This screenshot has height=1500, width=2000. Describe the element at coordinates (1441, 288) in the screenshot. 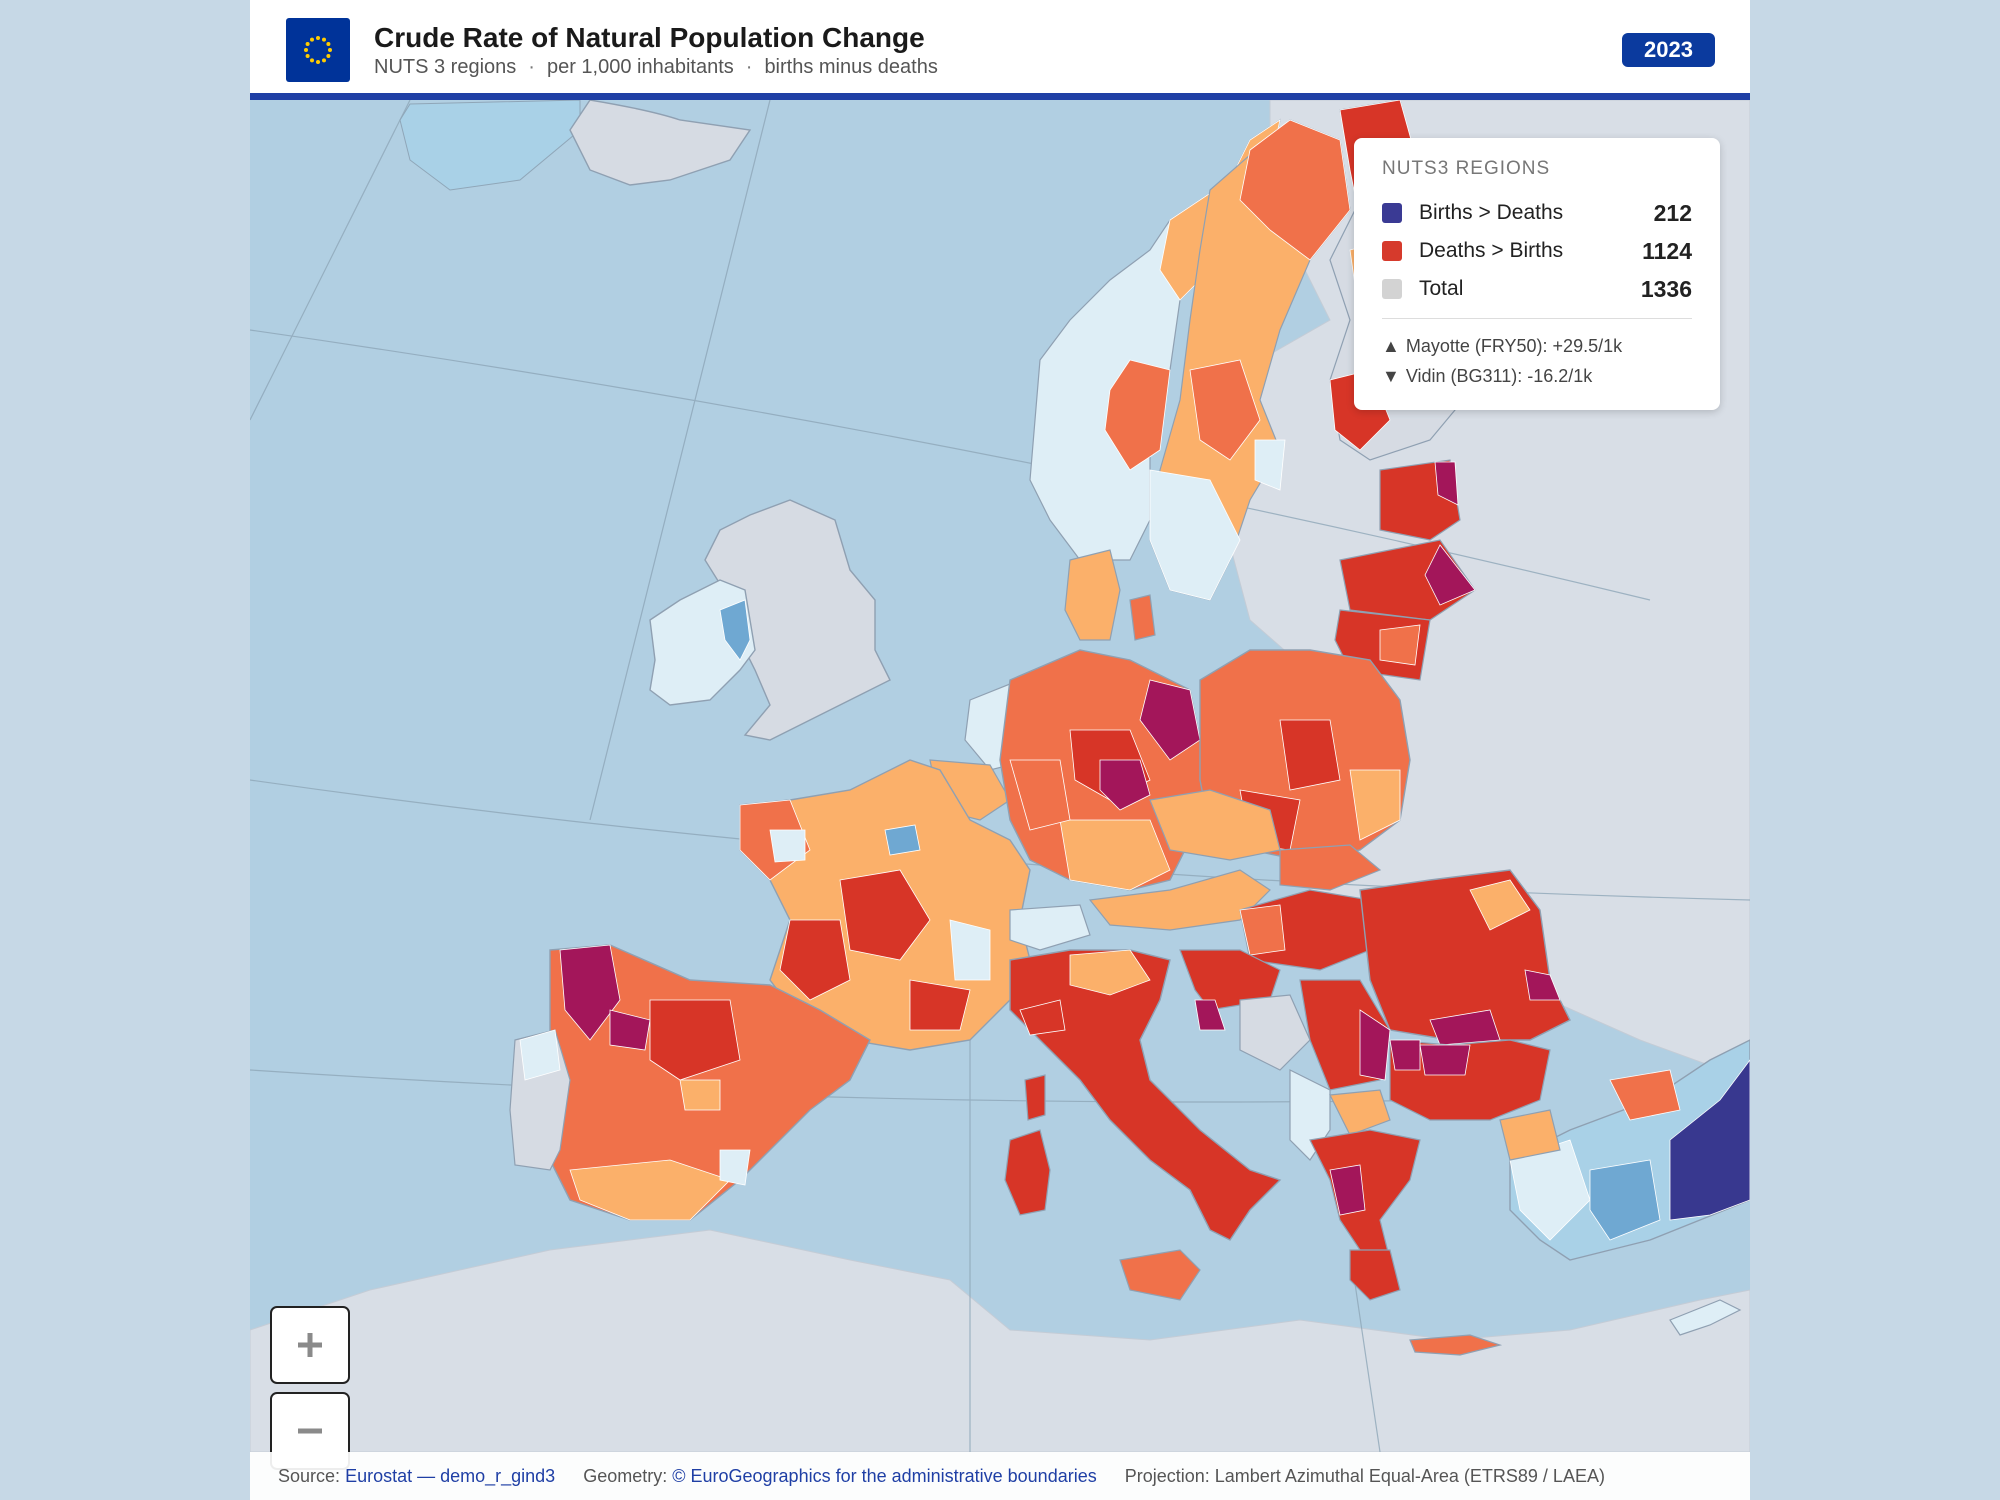

I see `legend-label: Total` at that location.